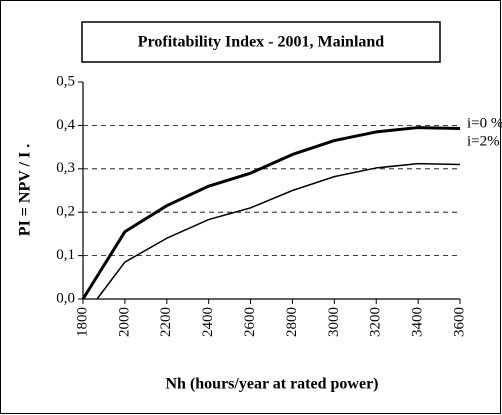  Describe the element at coordinates (124, 322) in the screenshot. I see `x-tick-label: 2000` at that location.